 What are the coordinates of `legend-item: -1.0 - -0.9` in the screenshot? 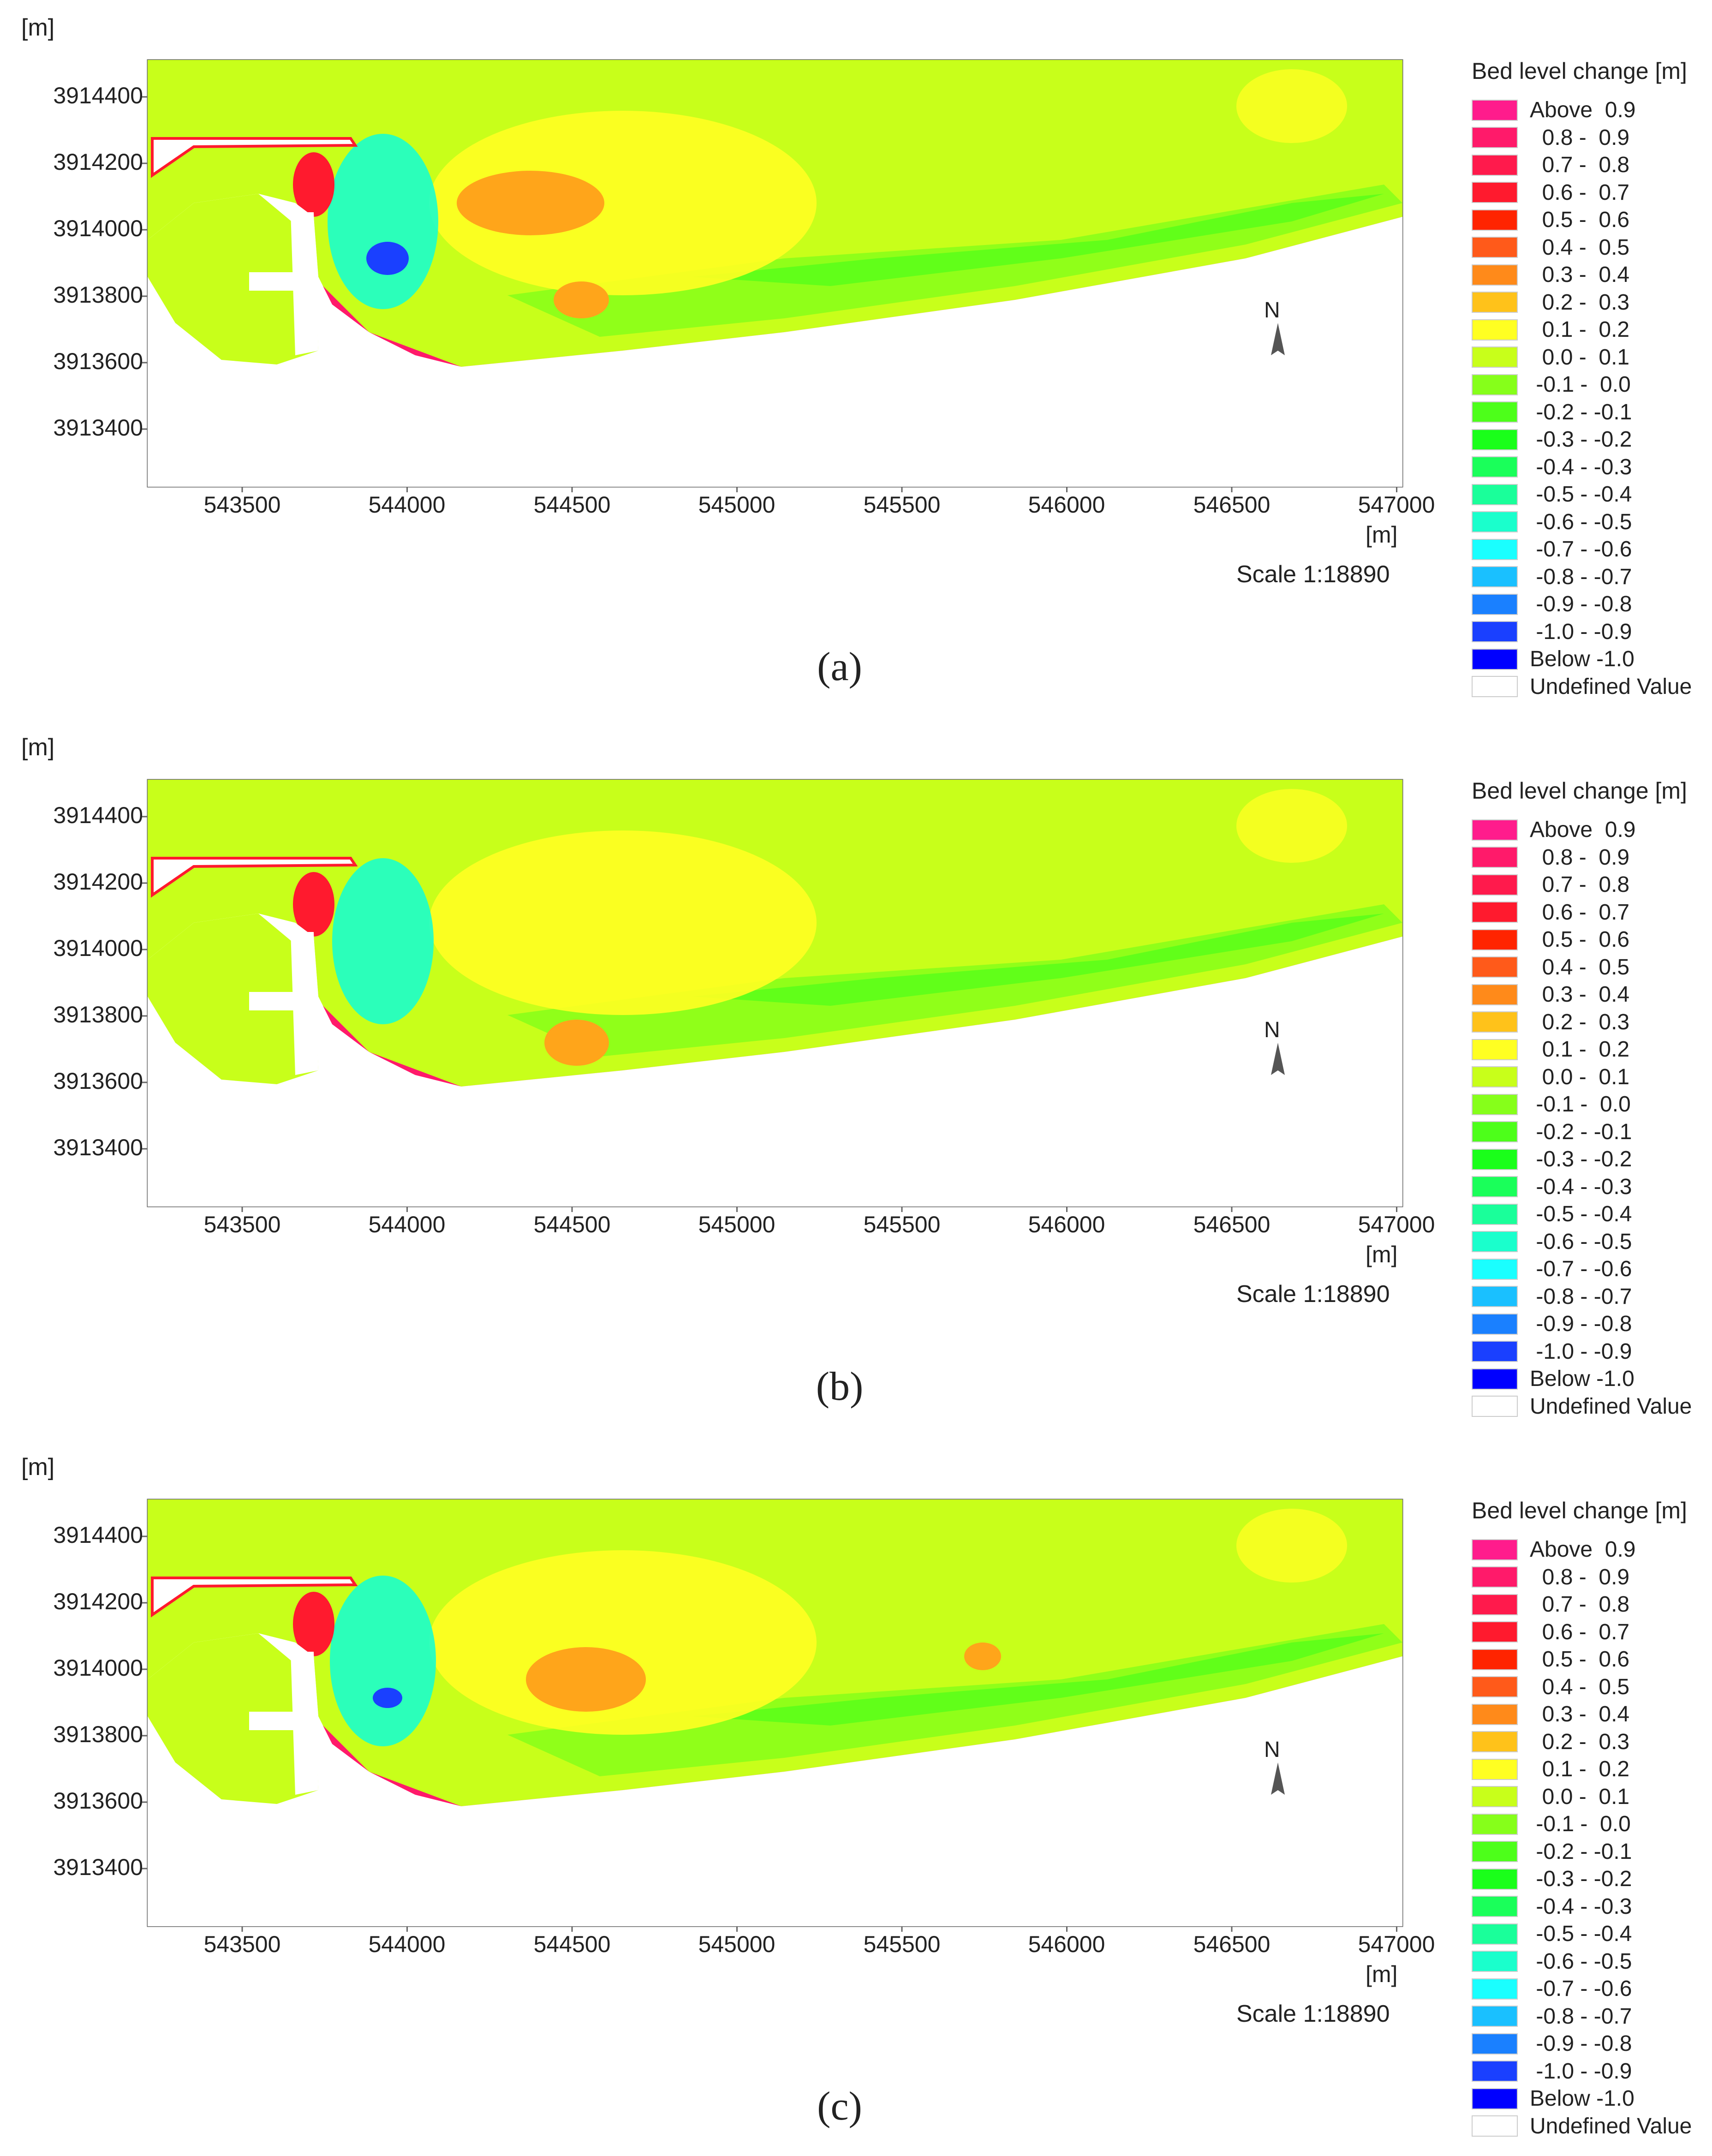 It's located at (1587, 2071).